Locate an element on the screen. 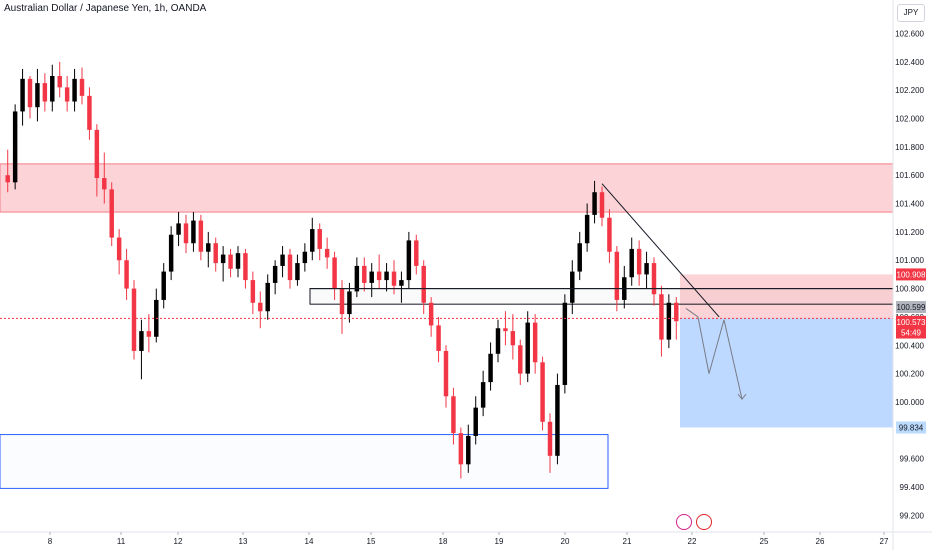 This screenshot has width=932, height=550. price-label-target: 99.834 is located at coordinates (911, 427).